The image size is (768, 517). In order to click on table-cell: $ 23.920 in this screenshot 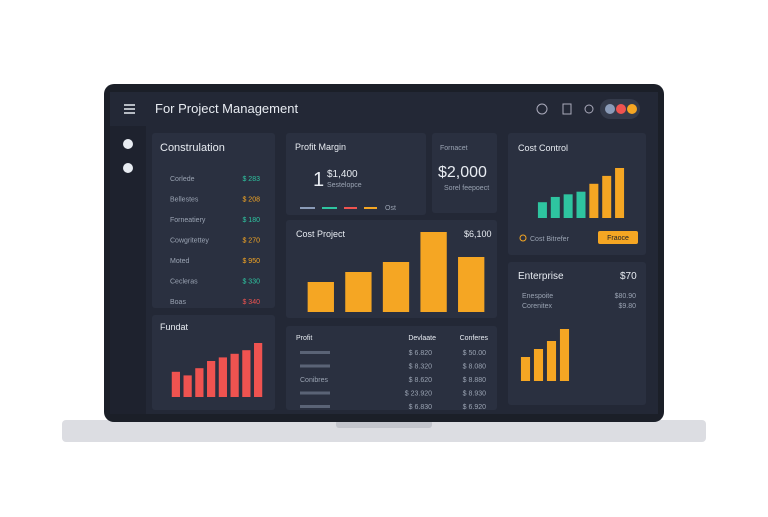, I will do `click(418, 394)`.